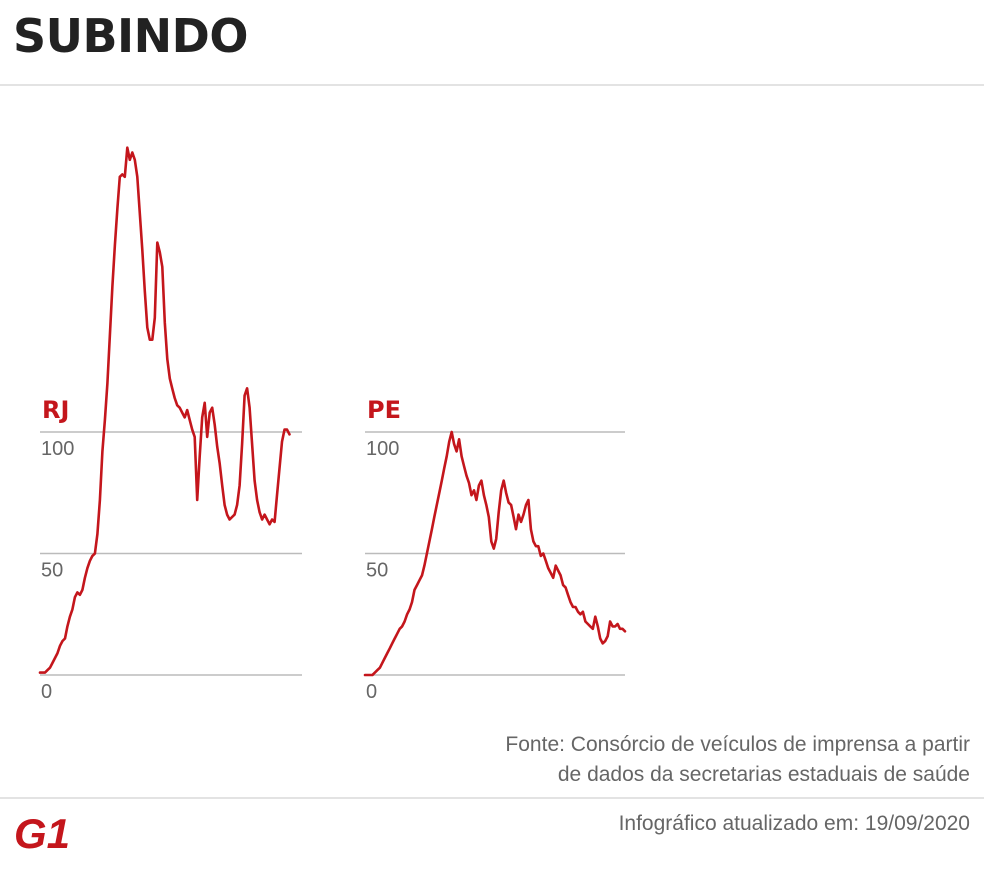  Describe the element at coordinates (382, 449) in the screenshot. I see `pe-ytick-label-100: 100` at that location.